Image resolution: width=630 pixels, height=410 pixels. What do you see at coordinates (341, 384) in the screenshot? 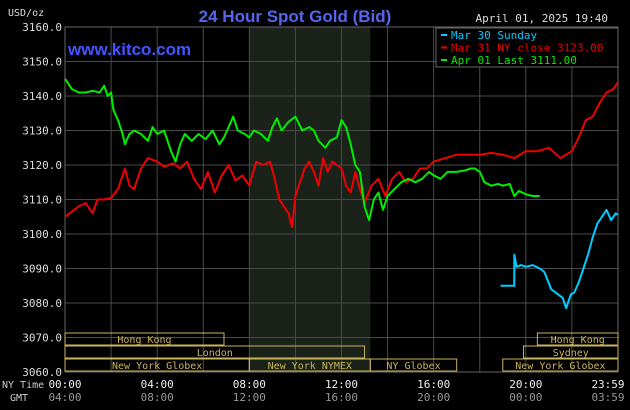
I see `x-tick-label-ny: 12:00` at bounding box center [341, 384].